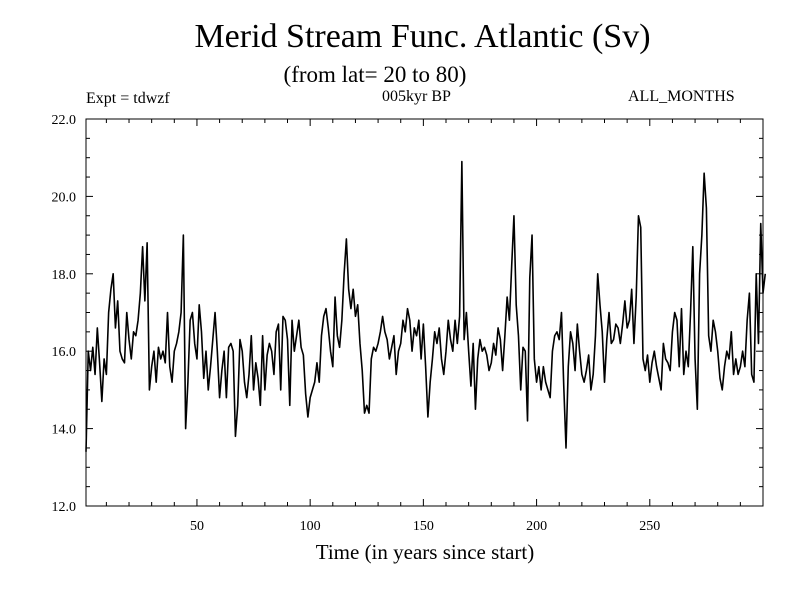 Image resolution: width=800 pixels, height=600 pixels. Describe the element at coordinates (681, 96) in the screenshot. I see `months-label: ALL_MONTHS` at that location.